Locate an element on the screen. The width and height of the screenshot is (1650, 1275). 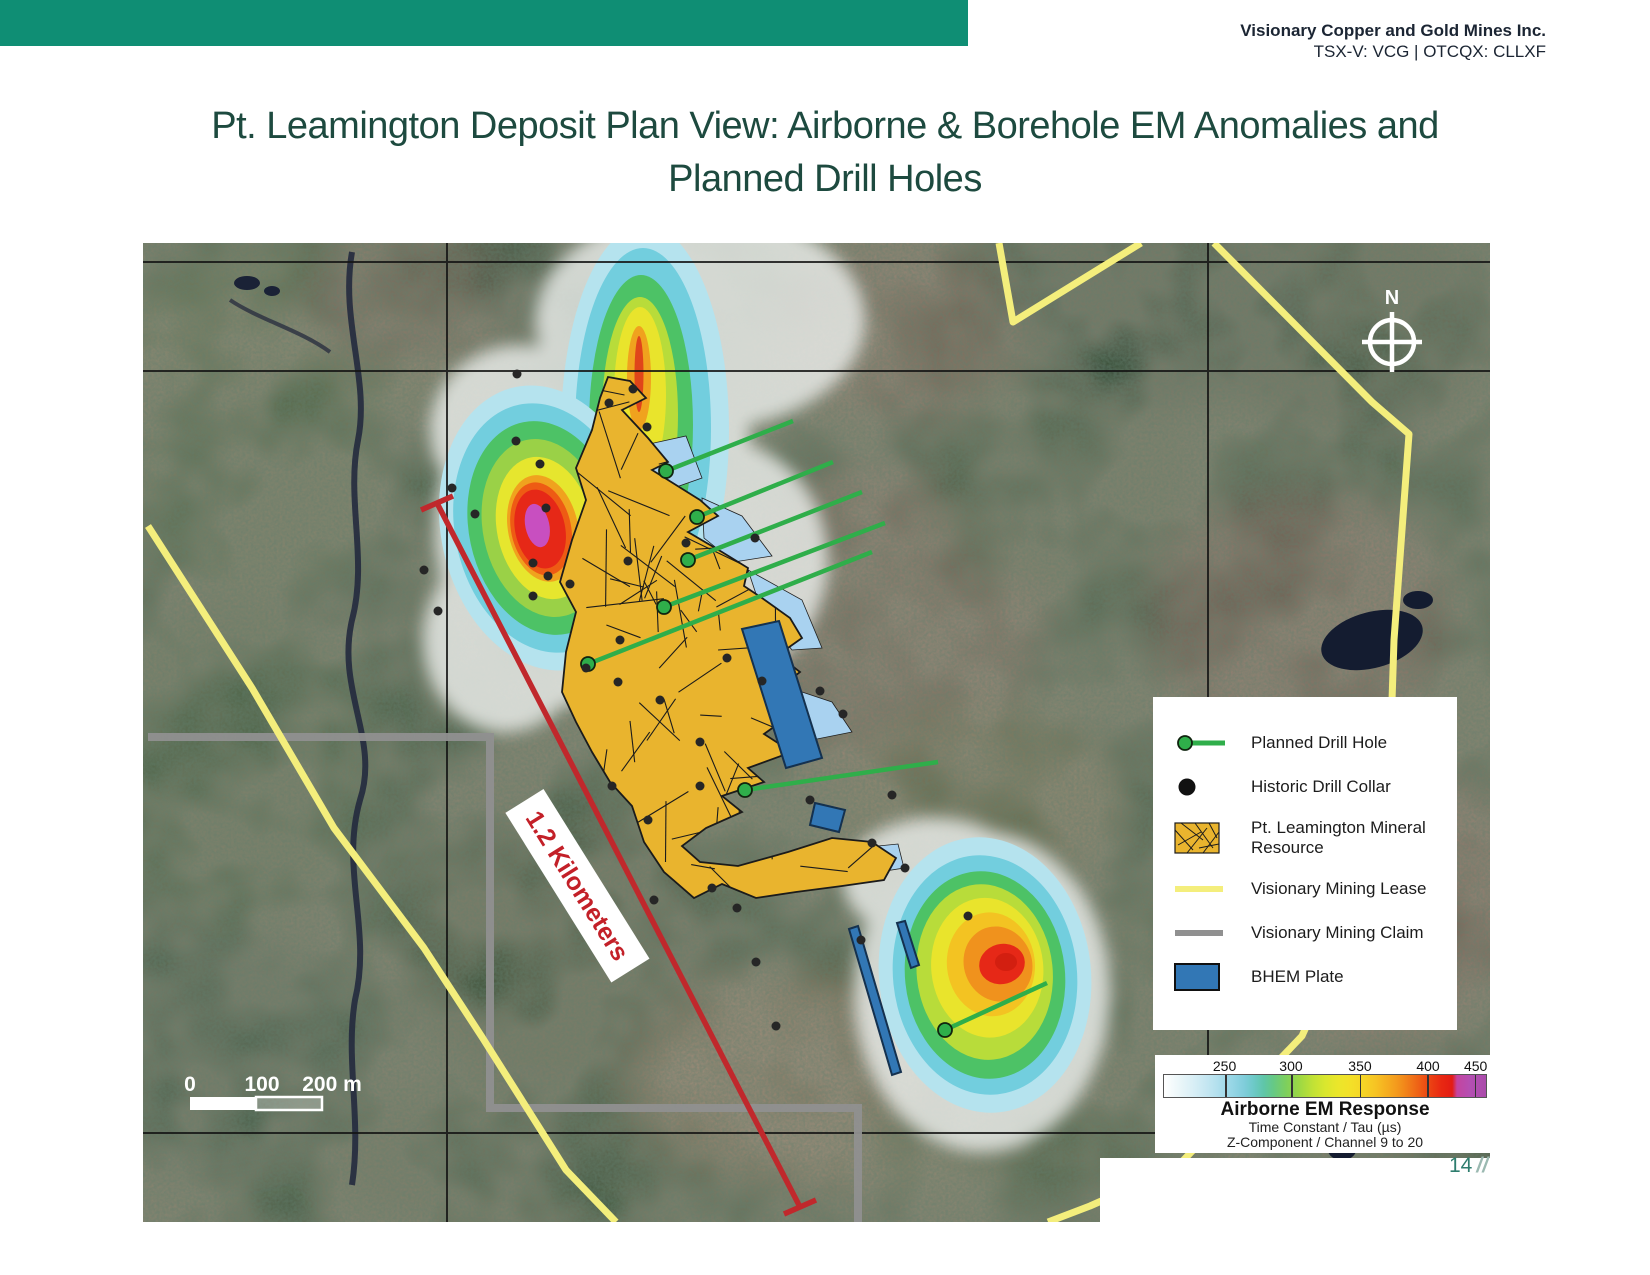
colorbar-subtitle2: Z-Component / Channel 9 to 20 is located at coordinates (1325, 1142).